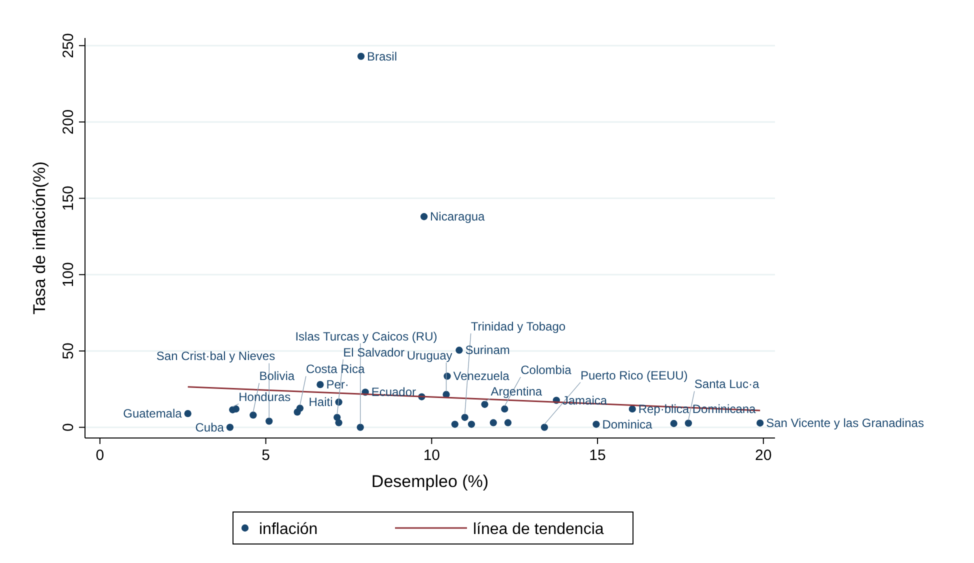 The height and width of the screenshot is (563, 974). What do you see at coordinates (627, 424) in the screenshot?
I see `annotation: Dominica` at bounding box center [627, 424].